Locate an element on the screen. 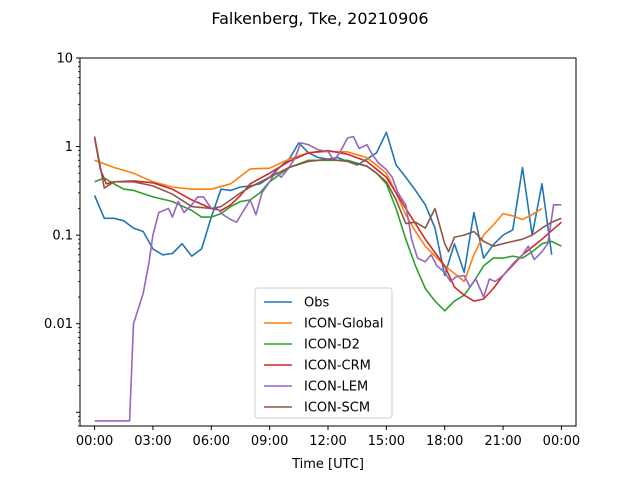  y-axis: 0.01 0.1 1 10 is located at coordinates (62, 239).